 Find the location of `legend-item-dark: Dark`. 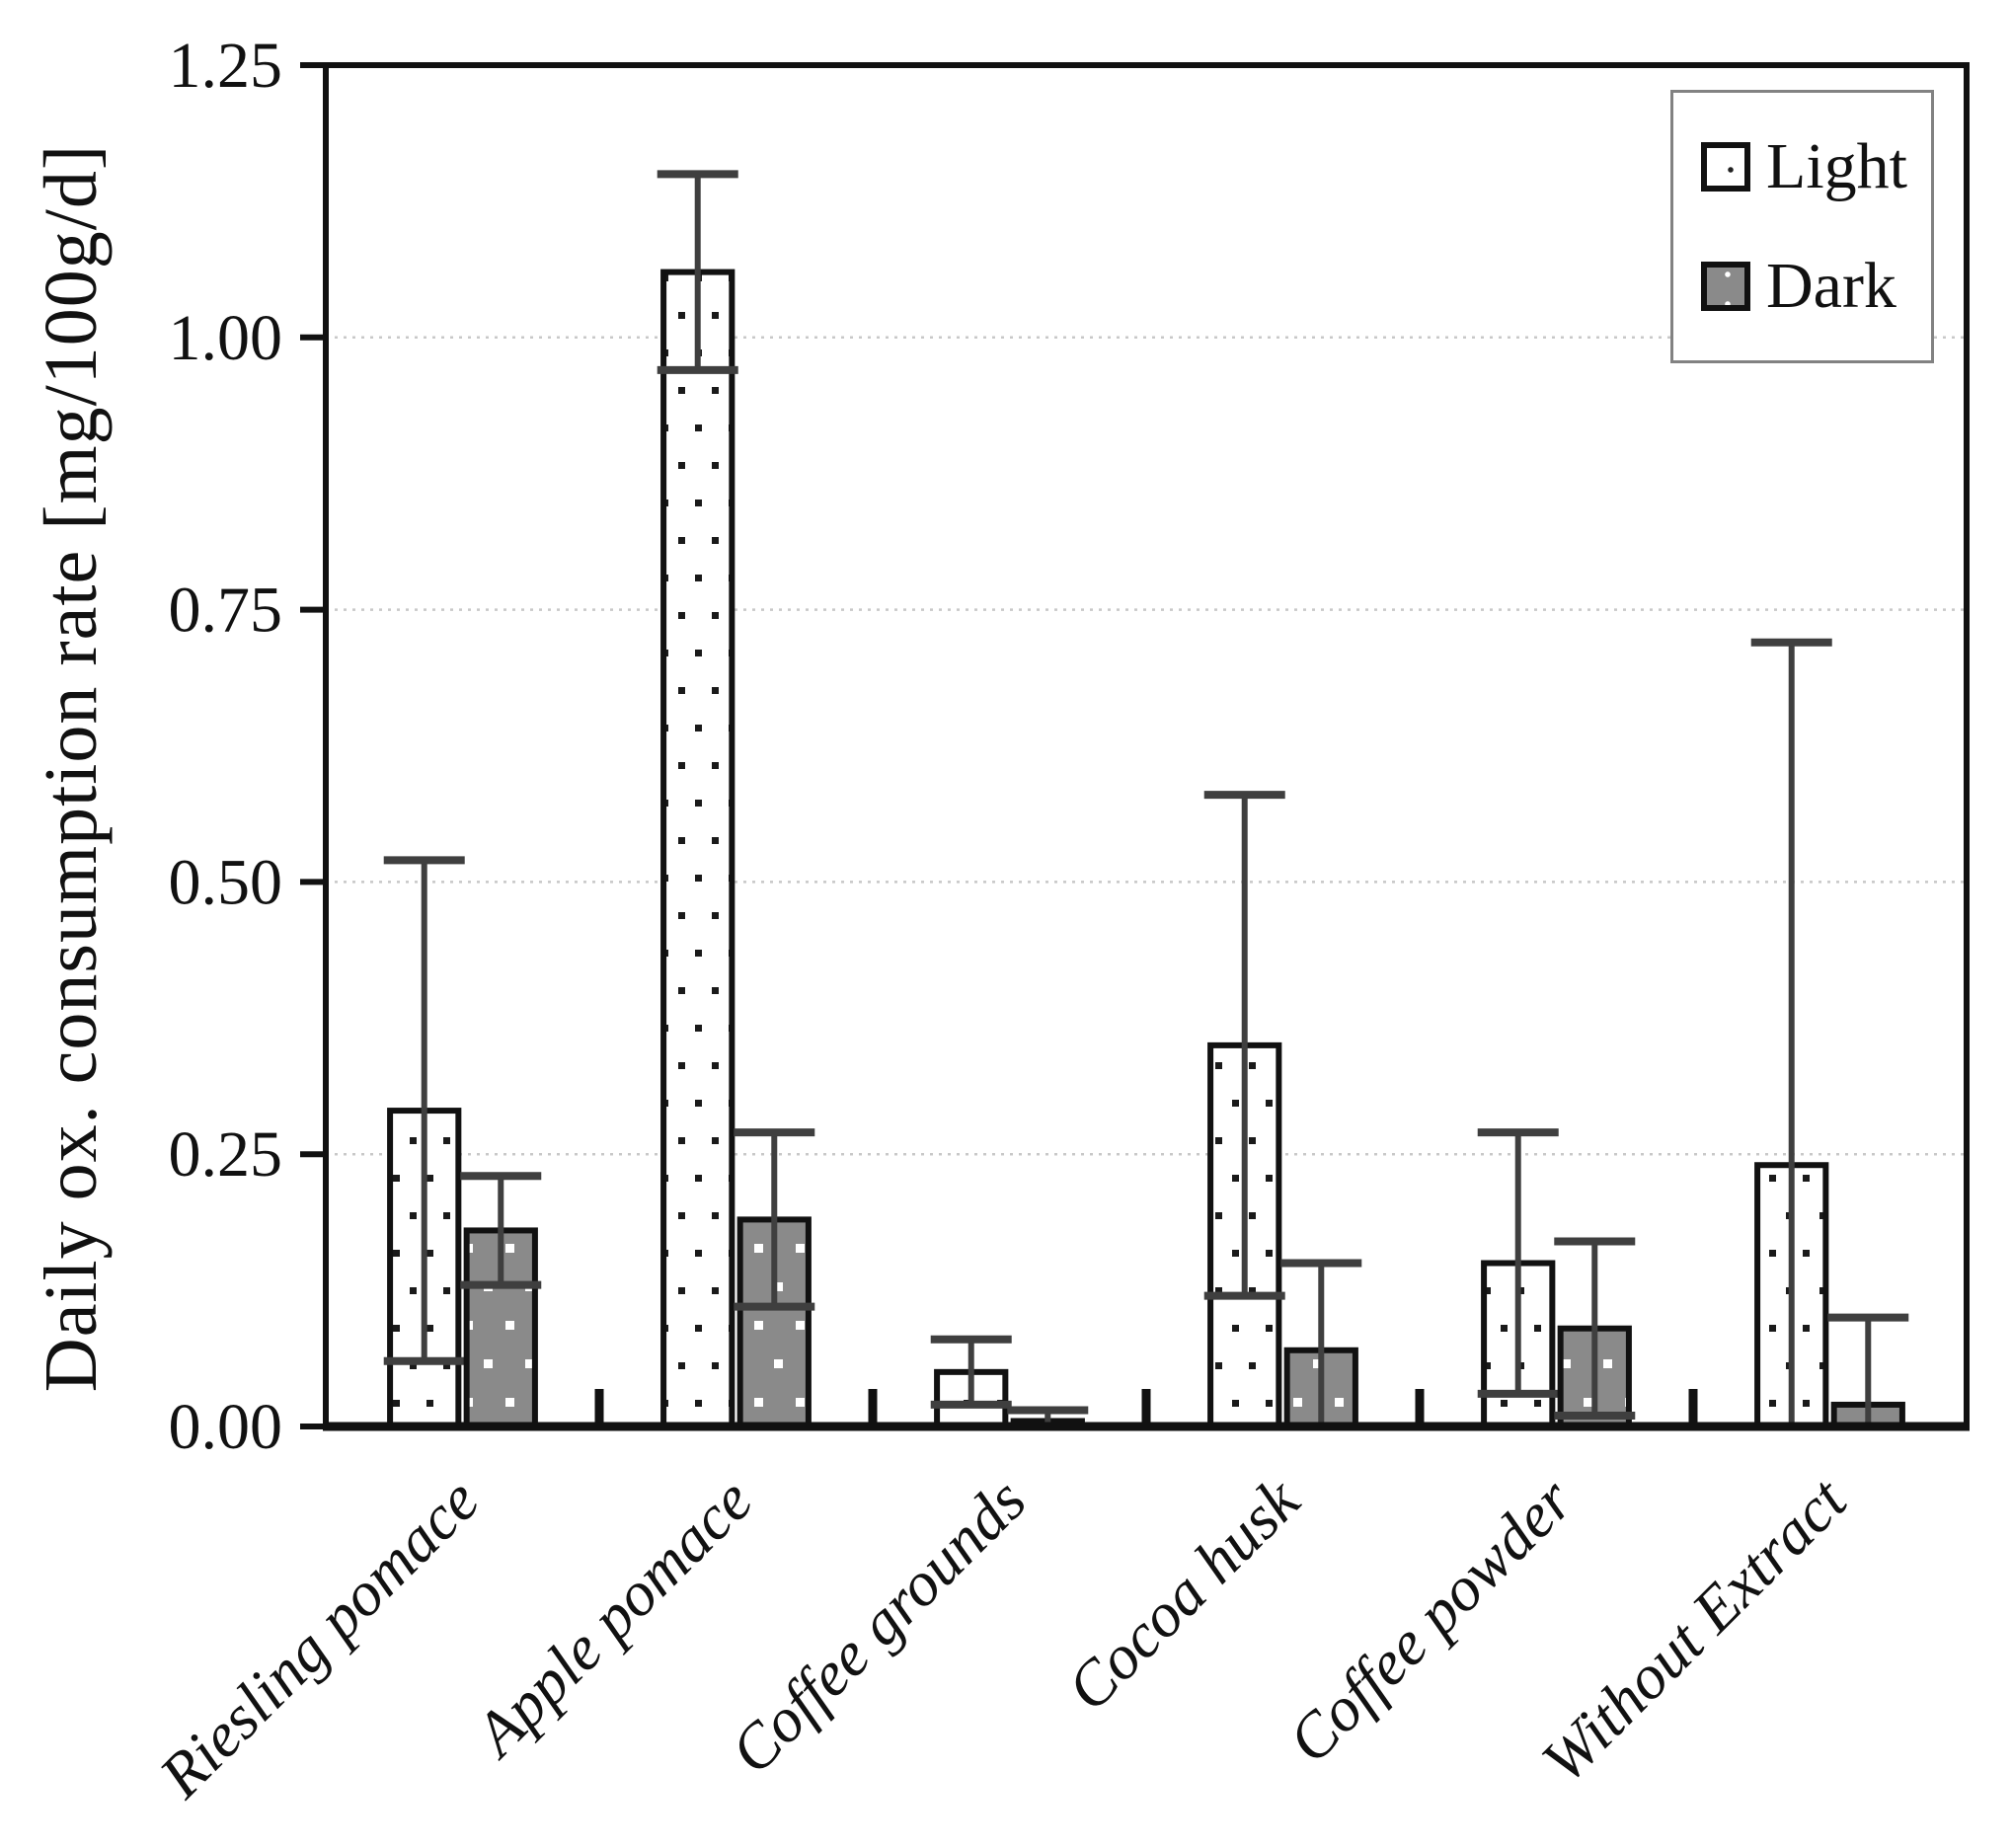

legend-item-dark: Dark is located at coordinates (1816, 286).